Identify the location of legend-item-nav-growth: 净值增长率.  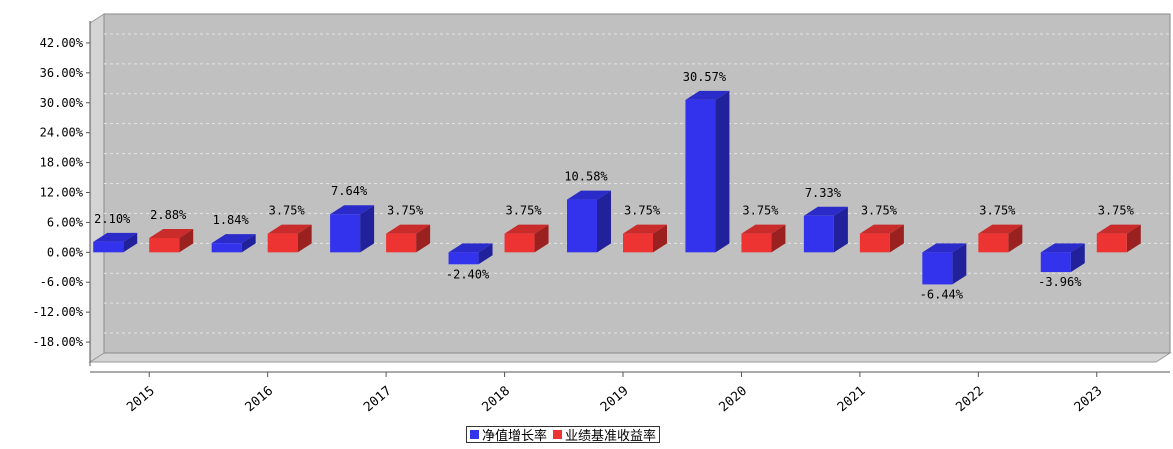
(508, 434).